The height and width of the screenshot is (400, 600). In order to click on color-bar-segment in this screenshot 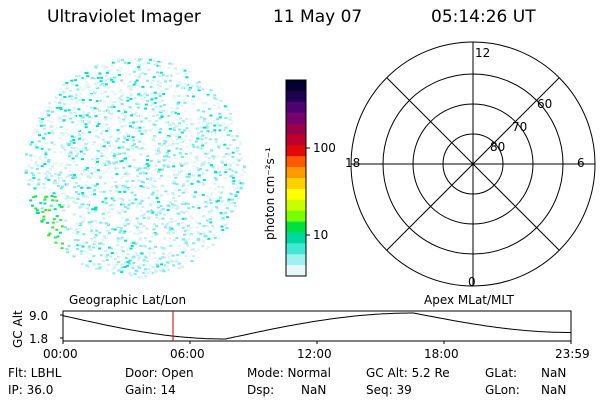, I will do `click(296, 216)`.